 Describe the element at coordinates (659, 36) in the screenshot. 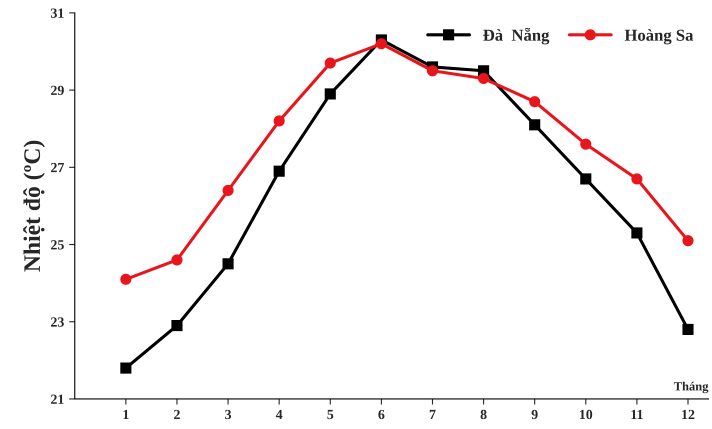

I see `legend-label: Hoàng Sa` at that location.